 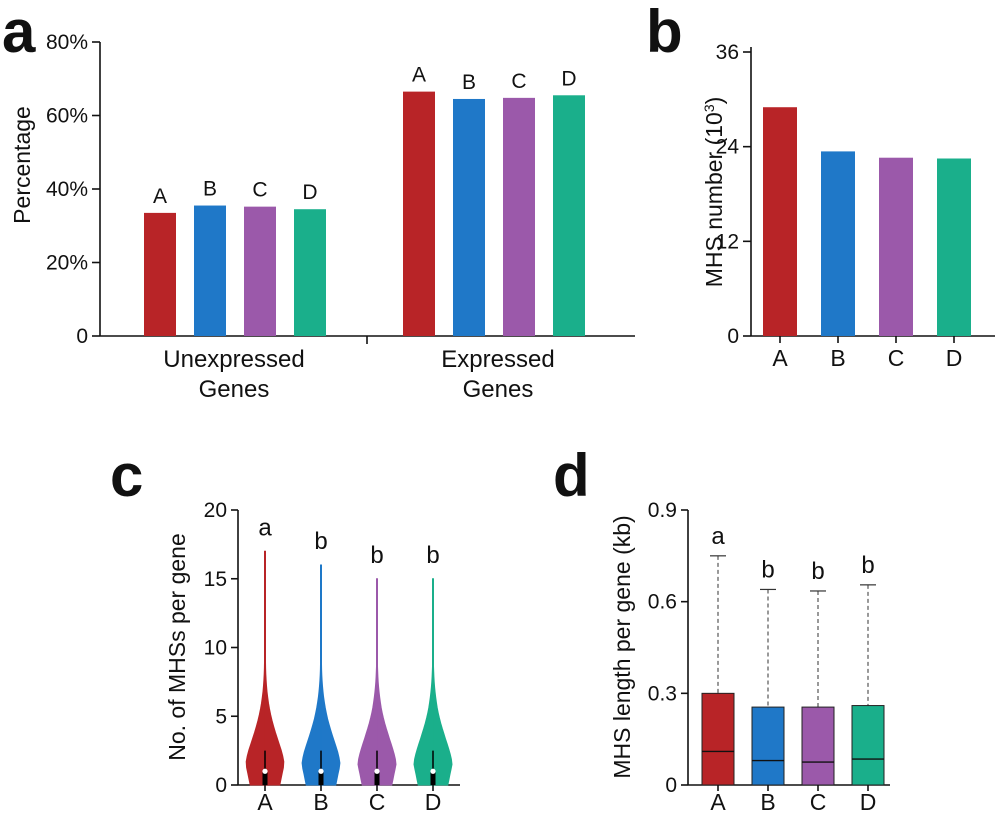 What do you see at coordinates (714, 199) in the screenshot?
I see `panel-b-ylabel-main: MHS number (10` at bounding box center [714, 199].